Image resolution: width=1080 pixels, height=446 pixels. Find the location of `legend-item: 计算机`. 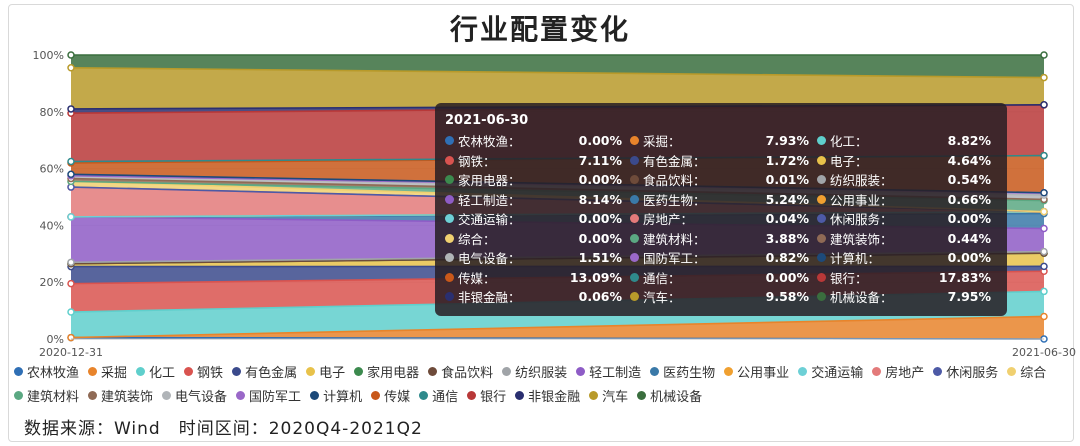

legend-item: 计算机 is located at coordinates (336, 395).